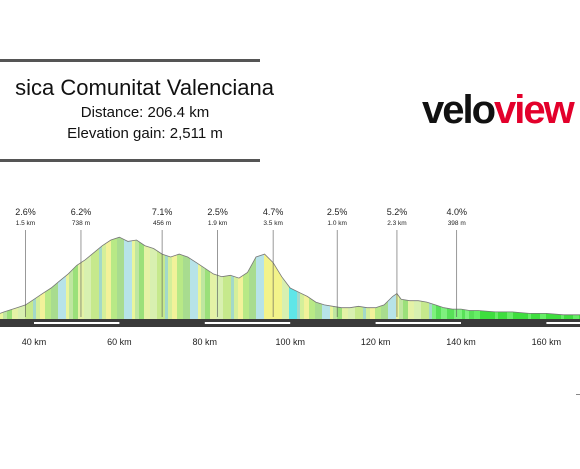 The width and height of the screenshot is (580, 469). Describe the element at coordinates (307, 323) in the screenshot. I see `road-bar-segments` at that location.